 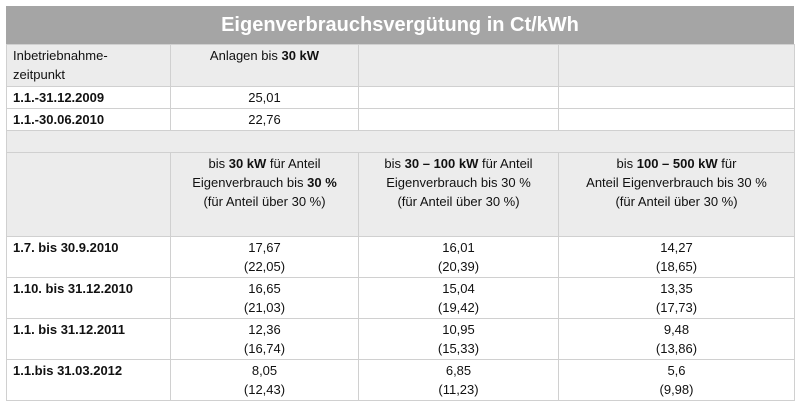 What do you see at coordinates (322, 182) in the screenshot?
I see `header-text: 30 %` at bounding box center [322, 182].